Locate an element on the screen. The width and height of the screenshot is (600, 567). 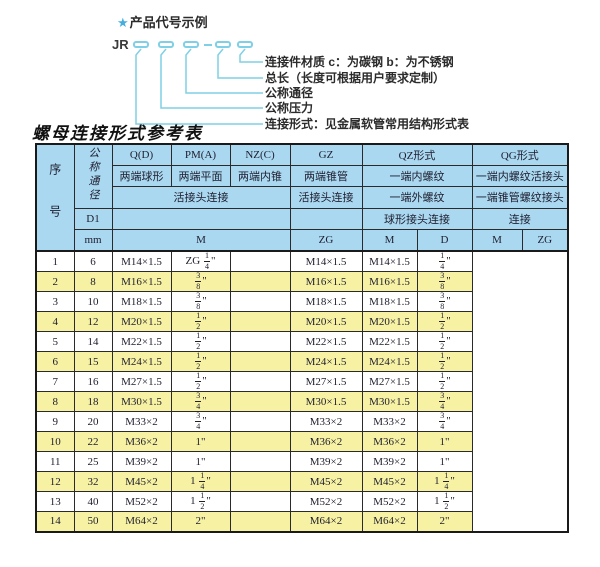
cell-seq: 8 is located at coordinates (55, 401).